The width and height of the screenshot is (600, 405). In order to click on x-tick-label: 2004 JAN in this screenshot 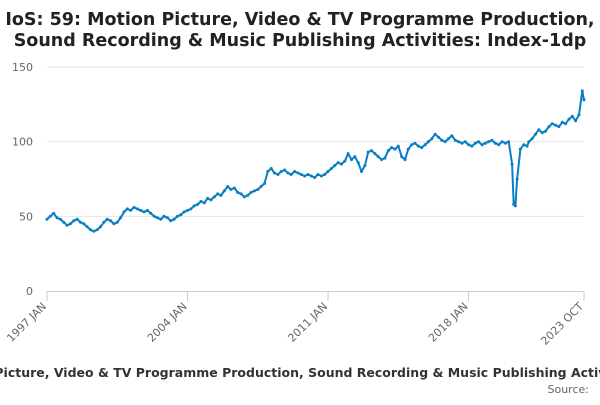, I will do `click(167, 322)`.